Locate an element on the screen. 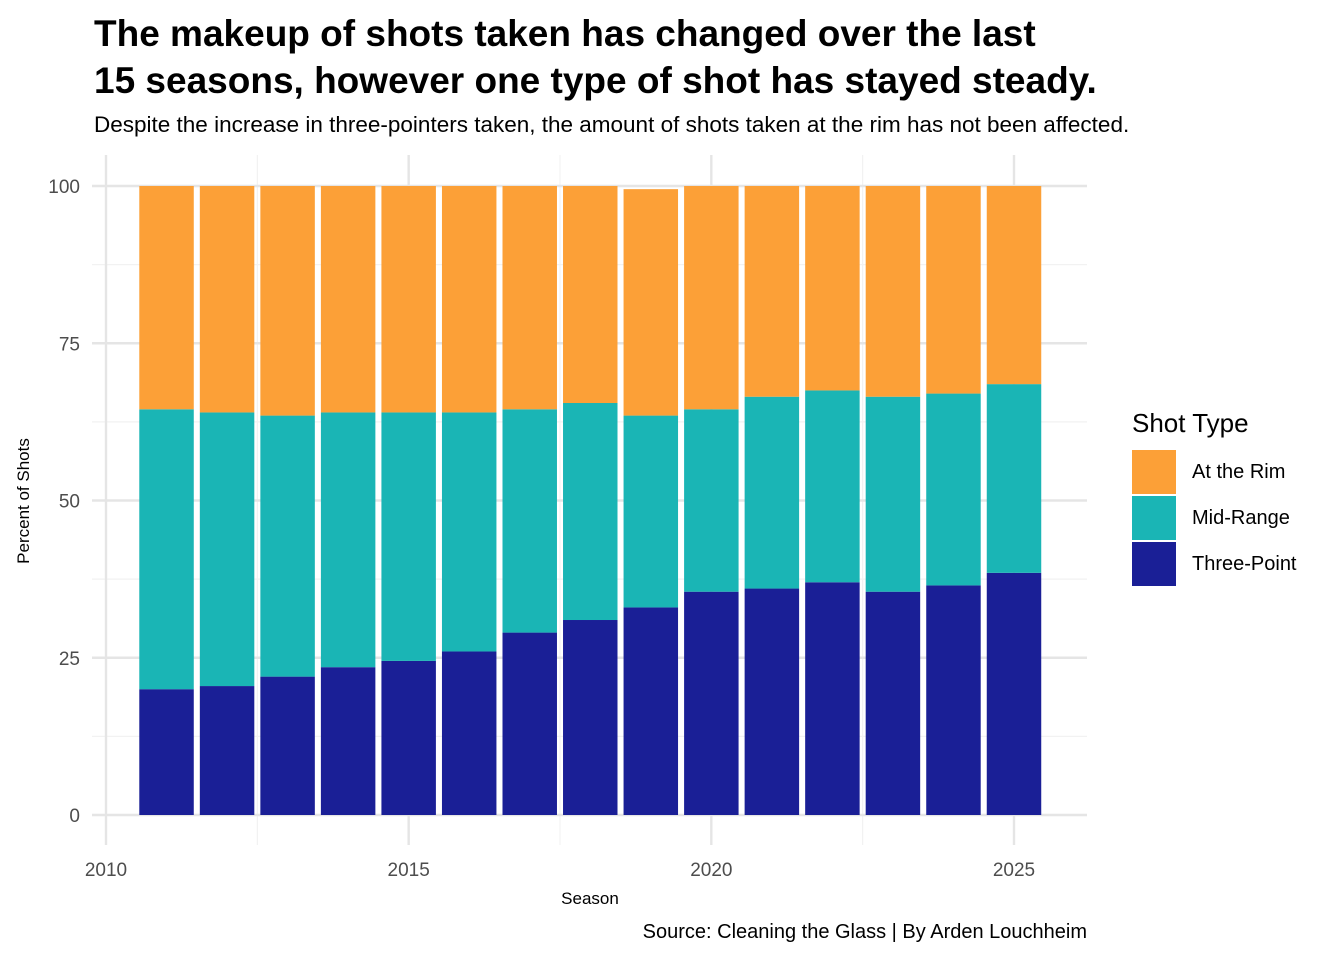  legend-items: At the Rim Mid-Range Three-Point is located at coordinates (1214, 518).